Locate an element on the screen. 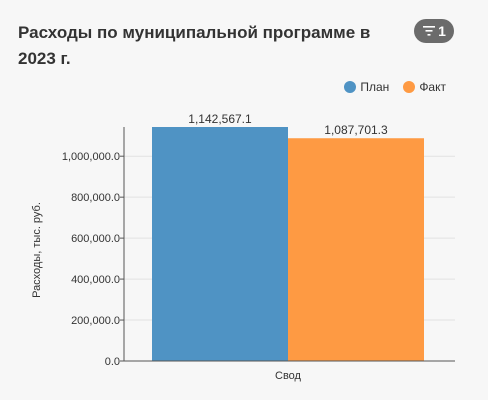  legend-dot-fact is located at coordinates (409, 87).